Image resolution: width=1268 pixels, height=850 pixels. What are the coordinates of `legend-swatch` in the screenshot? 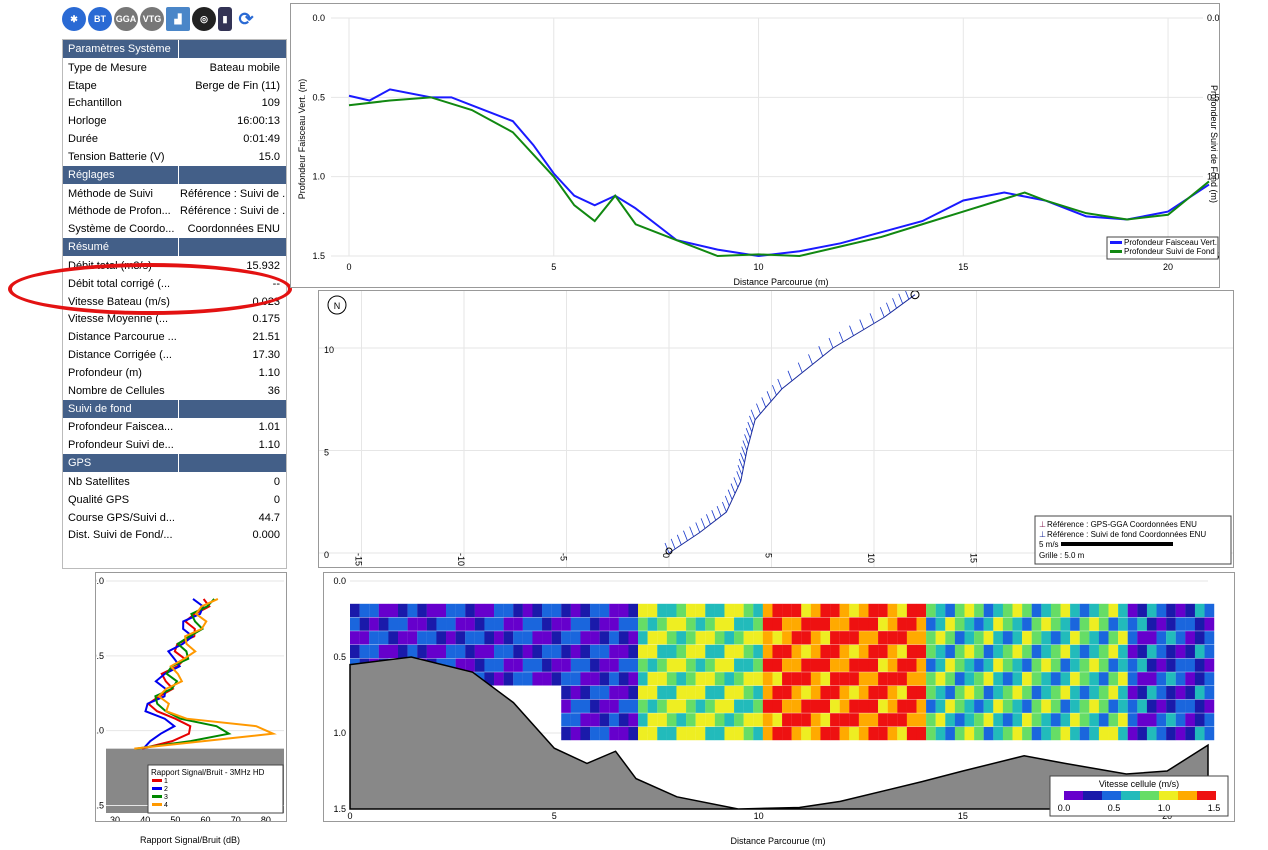 It's located at (157, 788).